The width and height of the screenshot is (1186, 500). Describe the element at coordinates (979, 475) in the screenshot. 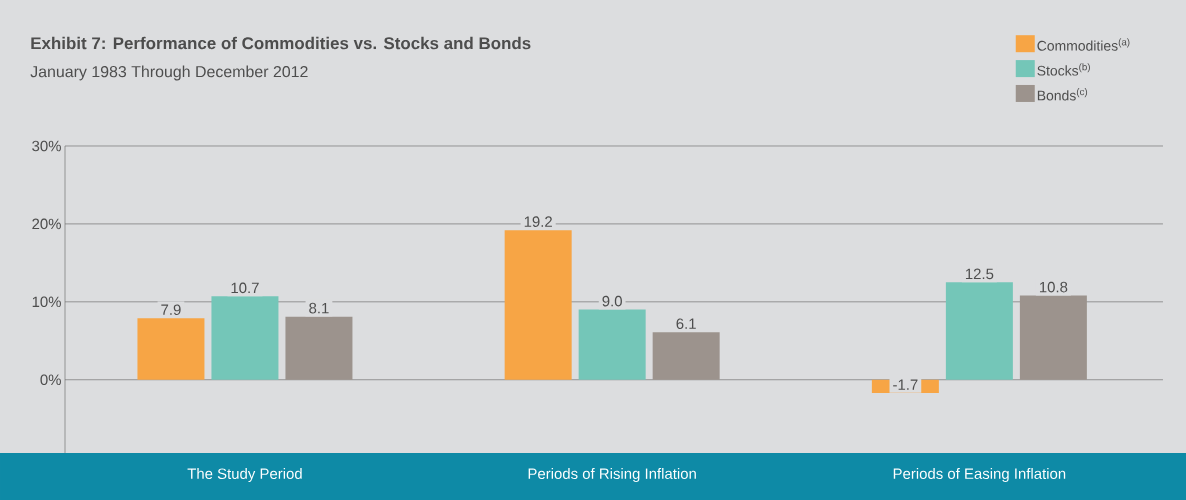

I see `x-tick-label: Periods of Easing Inflation` at that location.